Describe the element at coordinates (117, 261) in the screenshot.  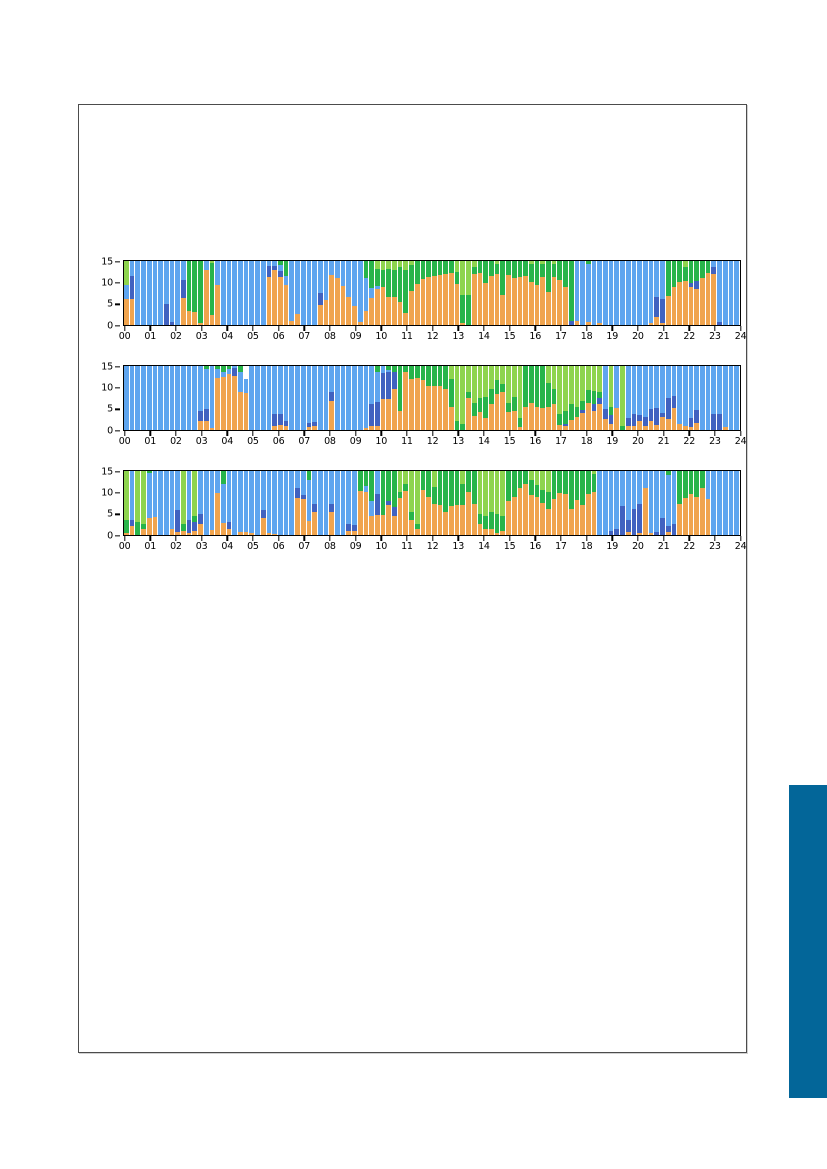
I see `y-tick-mark` at that location.